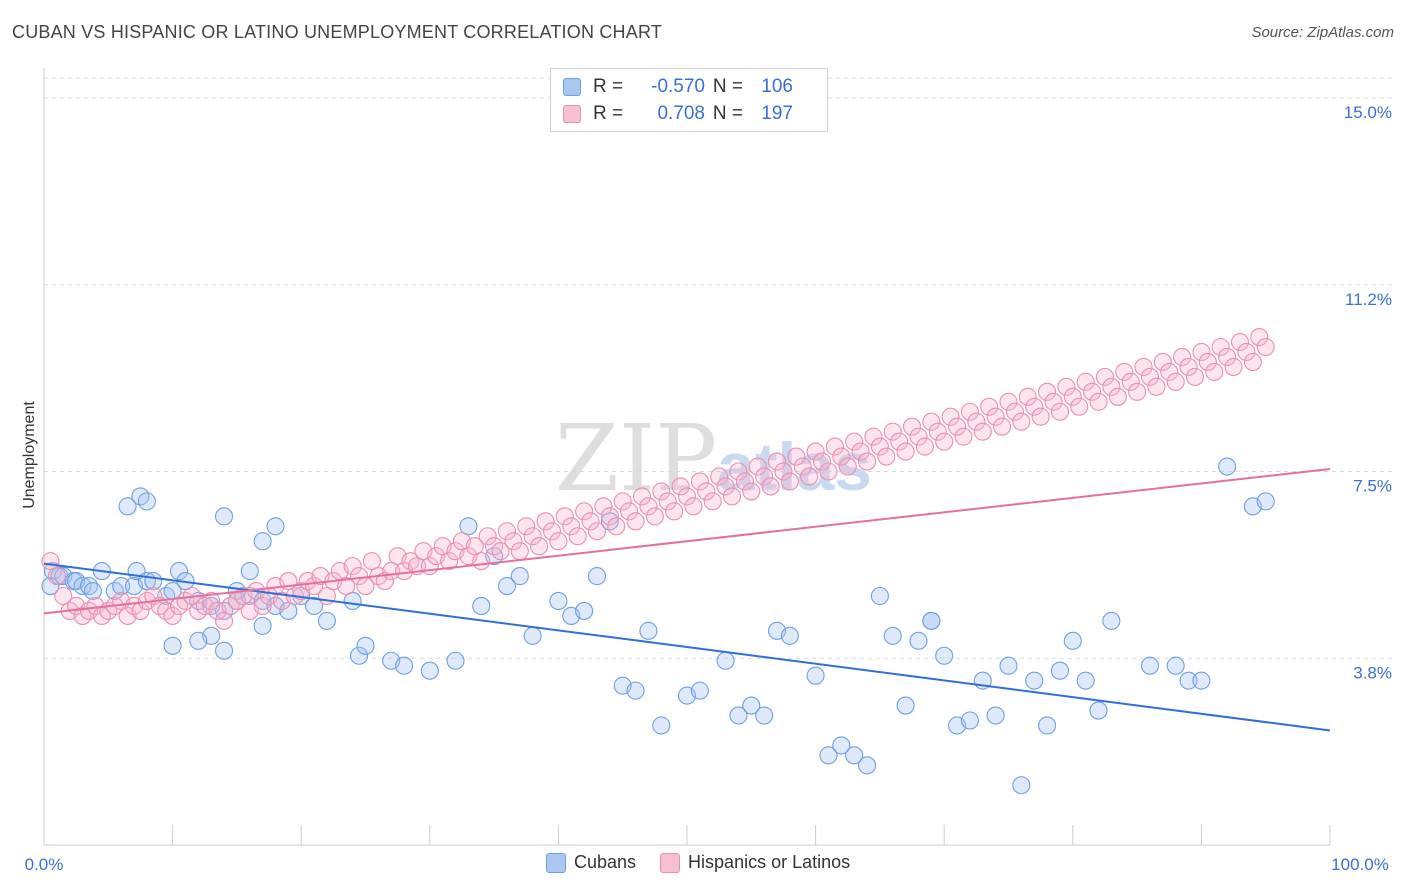  Describe the element at coordinates (769, 862) in the screenshot. I see `legend-label-hispanics: Hispanics or Latinos` at that location.